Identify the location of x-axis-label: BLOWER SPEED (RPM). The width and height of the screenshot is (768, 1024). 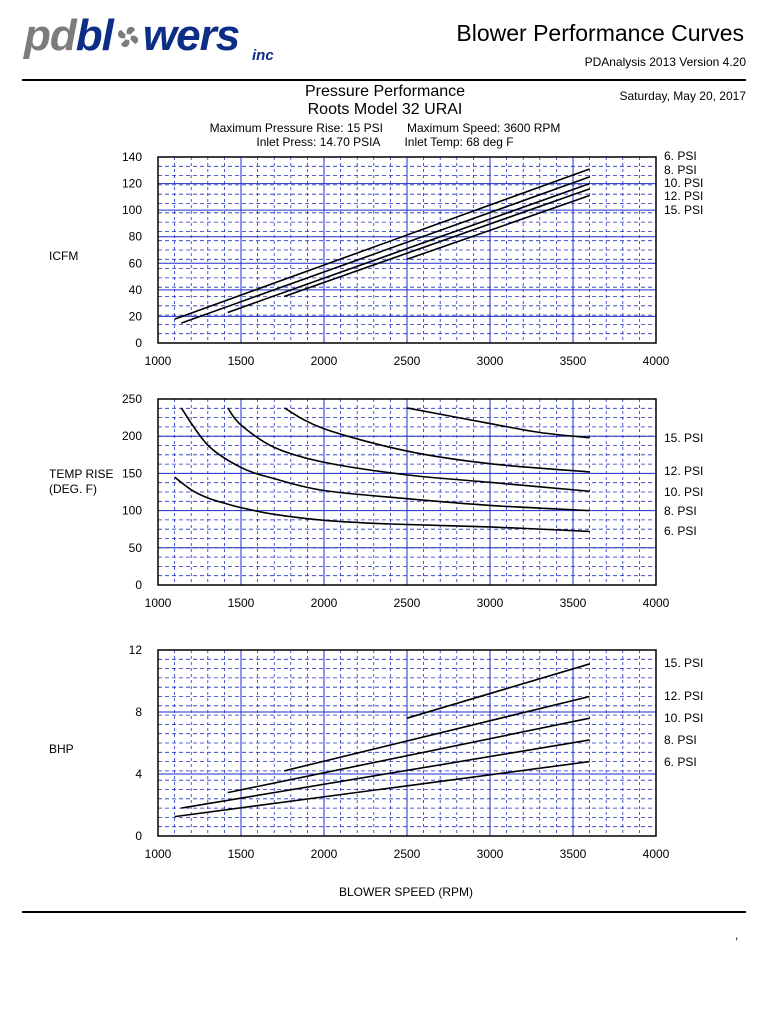
(405, 892).